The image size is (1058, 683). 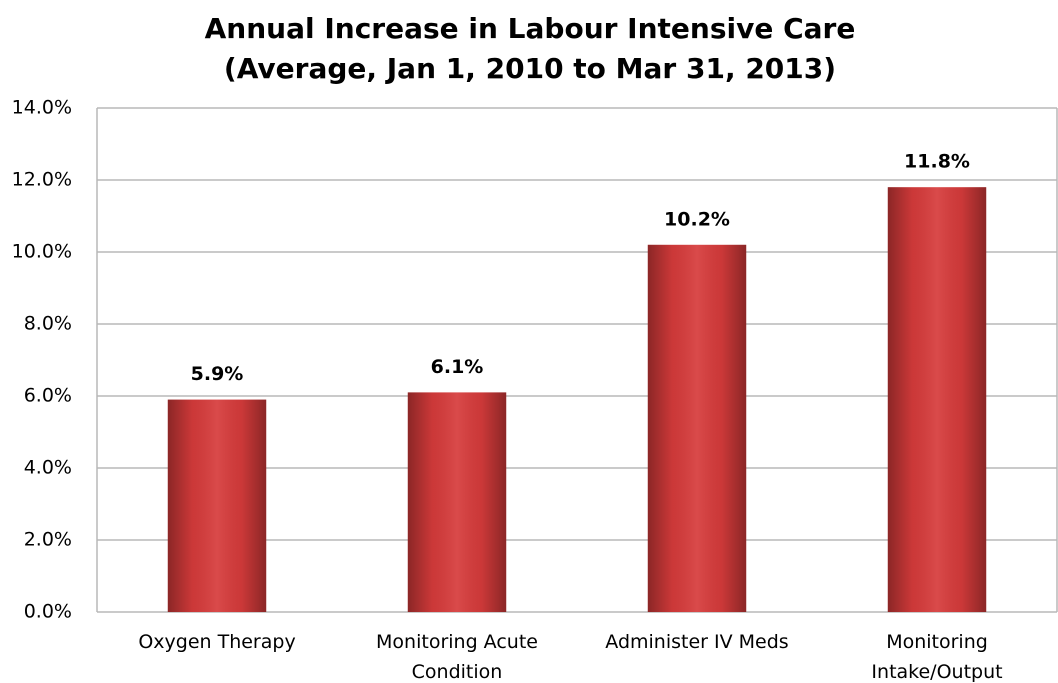 I want to click on y-tick-label: 12.0%, so click(x=42, y=180).